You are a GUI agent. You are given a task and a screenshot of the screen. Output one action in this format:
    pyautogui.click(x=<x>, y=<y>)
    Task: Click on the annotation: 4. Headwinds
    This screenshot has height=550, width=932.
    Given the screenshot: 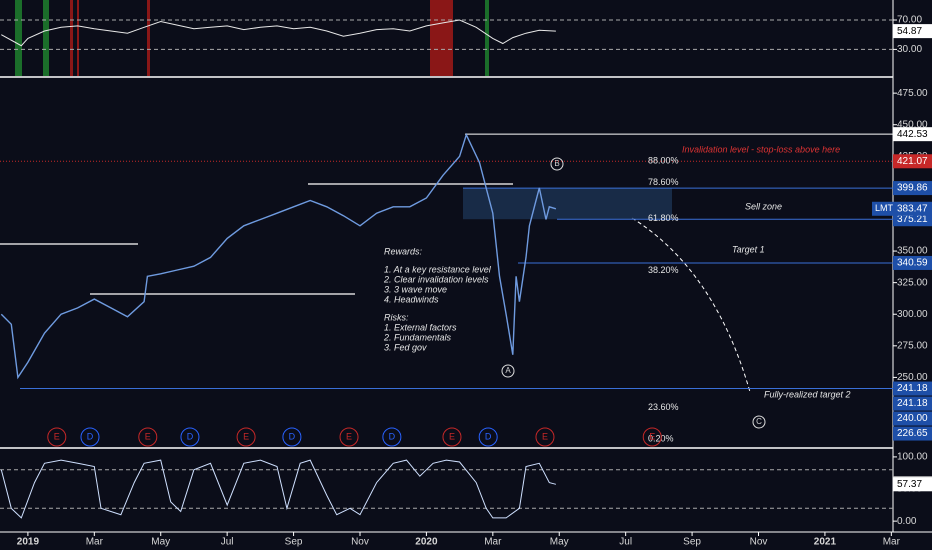 What is the action you would take?
    pyautogui.click(x=411, y=299)
    